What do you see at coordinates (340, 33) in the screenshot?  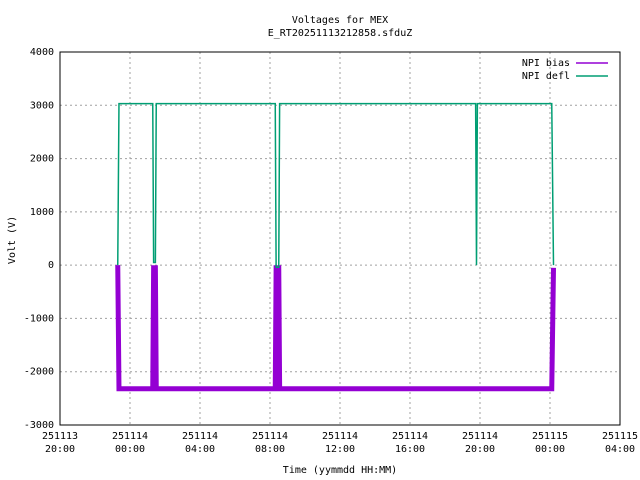 I see `chart-subtitle: E_RT20251113212858.sfduZ` at bounding box center [340, 33].